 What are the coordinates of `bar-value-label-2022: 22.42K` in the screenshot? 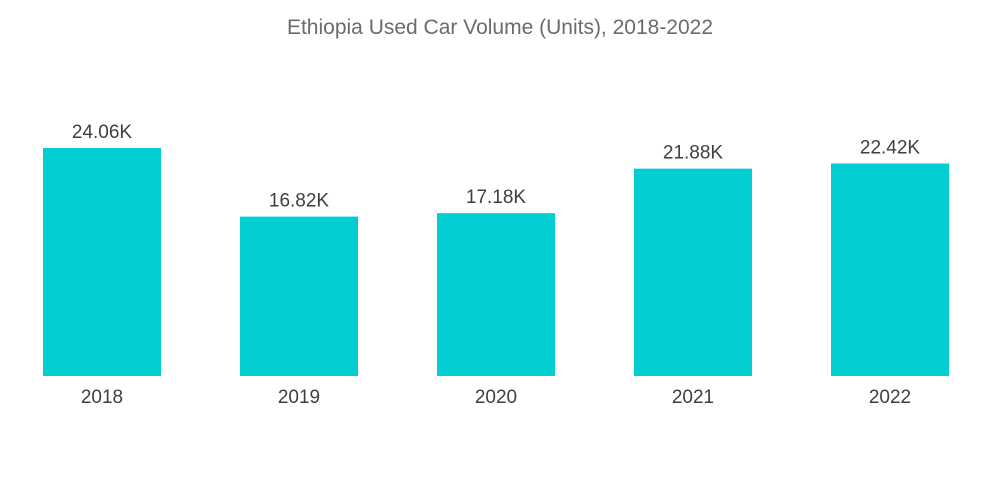 It's located at (890, 148).